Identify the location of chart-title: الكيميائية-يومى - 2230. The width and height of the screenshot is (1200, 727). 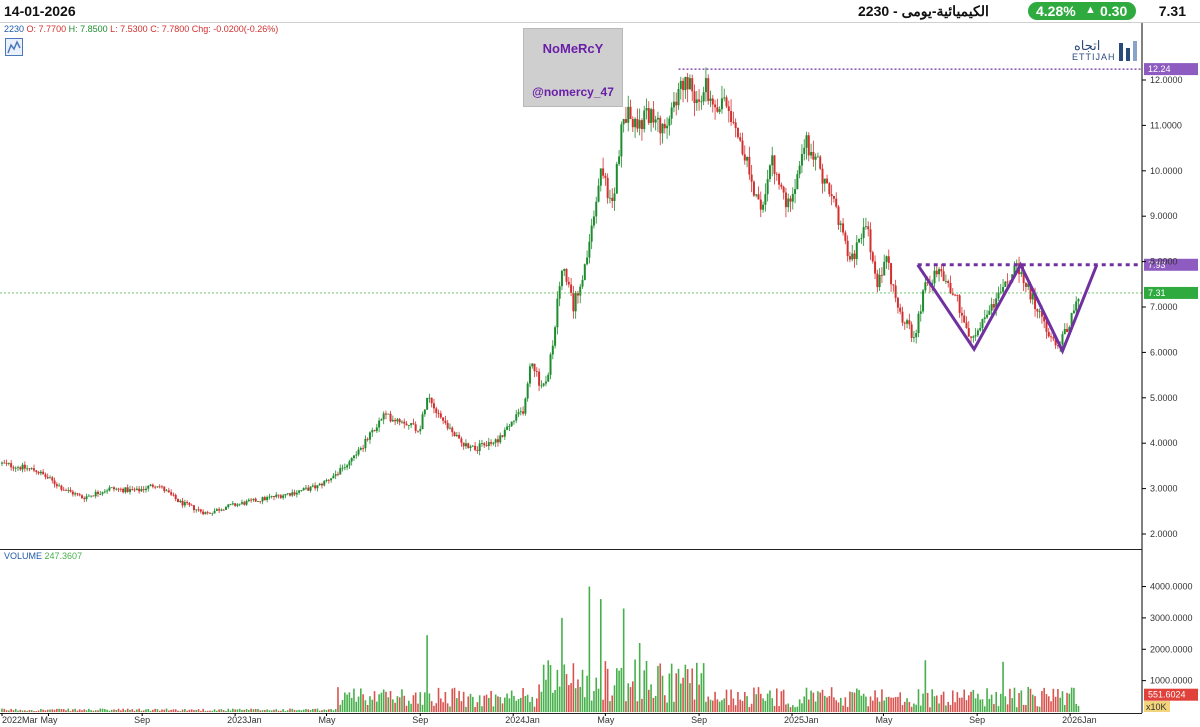
(923, 11).